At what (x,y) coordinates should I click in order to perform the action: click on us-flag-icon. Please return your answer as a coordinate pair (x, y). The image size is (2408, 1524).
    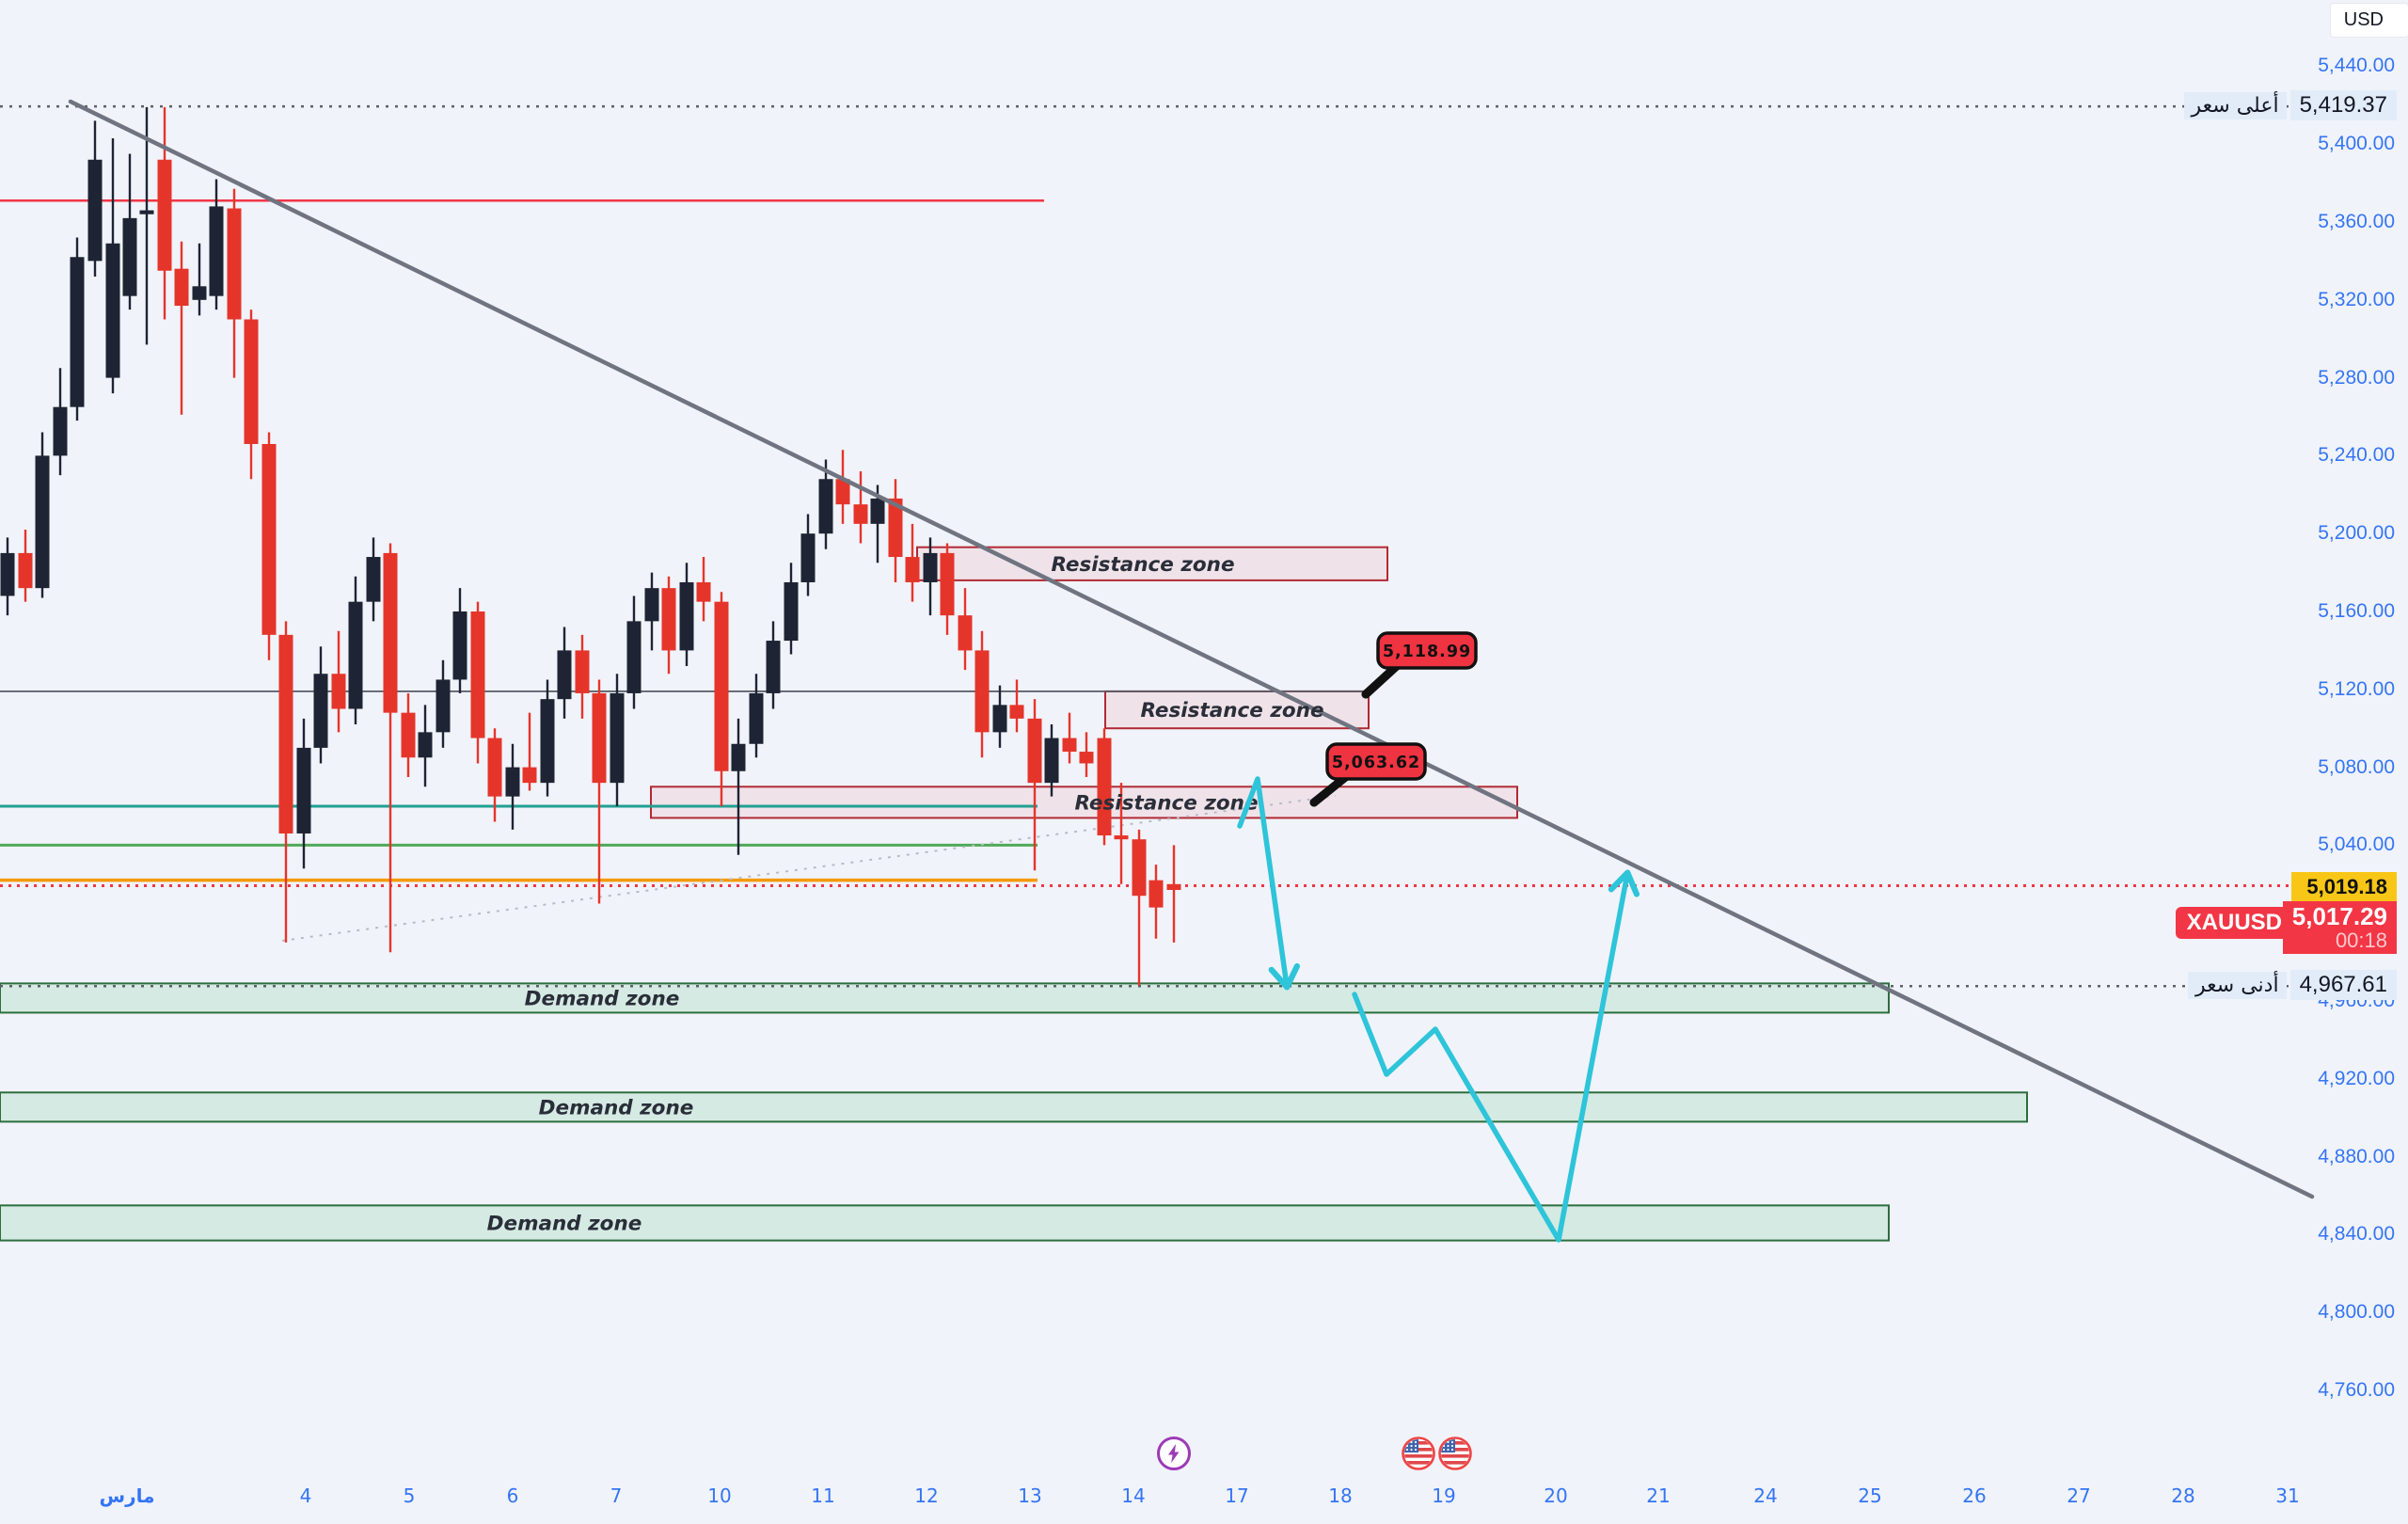
    Looking at the image, I should click on (1419, 1454).